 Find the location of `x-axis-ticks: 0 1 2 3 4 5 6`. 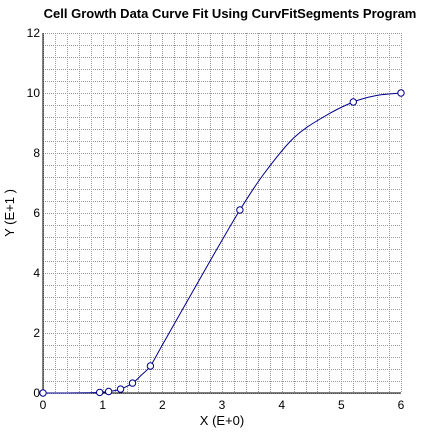

x-axis-ticks: 0 1 2 3 4 5 6 is located at coordinates (222, 405).